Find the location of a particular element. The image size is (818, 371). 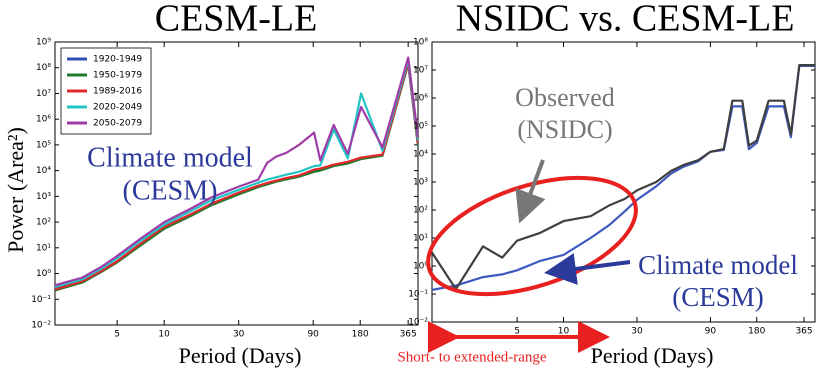

x-tick-label: 10 is located at coordinates (164, 335).